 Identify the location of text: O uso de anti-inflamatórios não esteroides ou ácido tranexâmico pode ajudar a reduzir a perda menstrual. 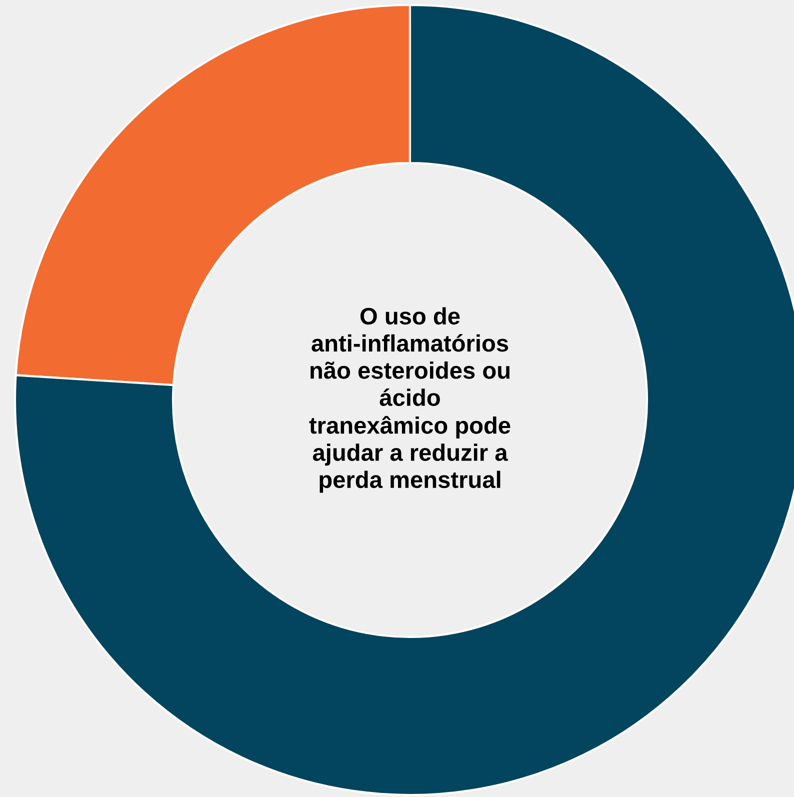
(409, 400).